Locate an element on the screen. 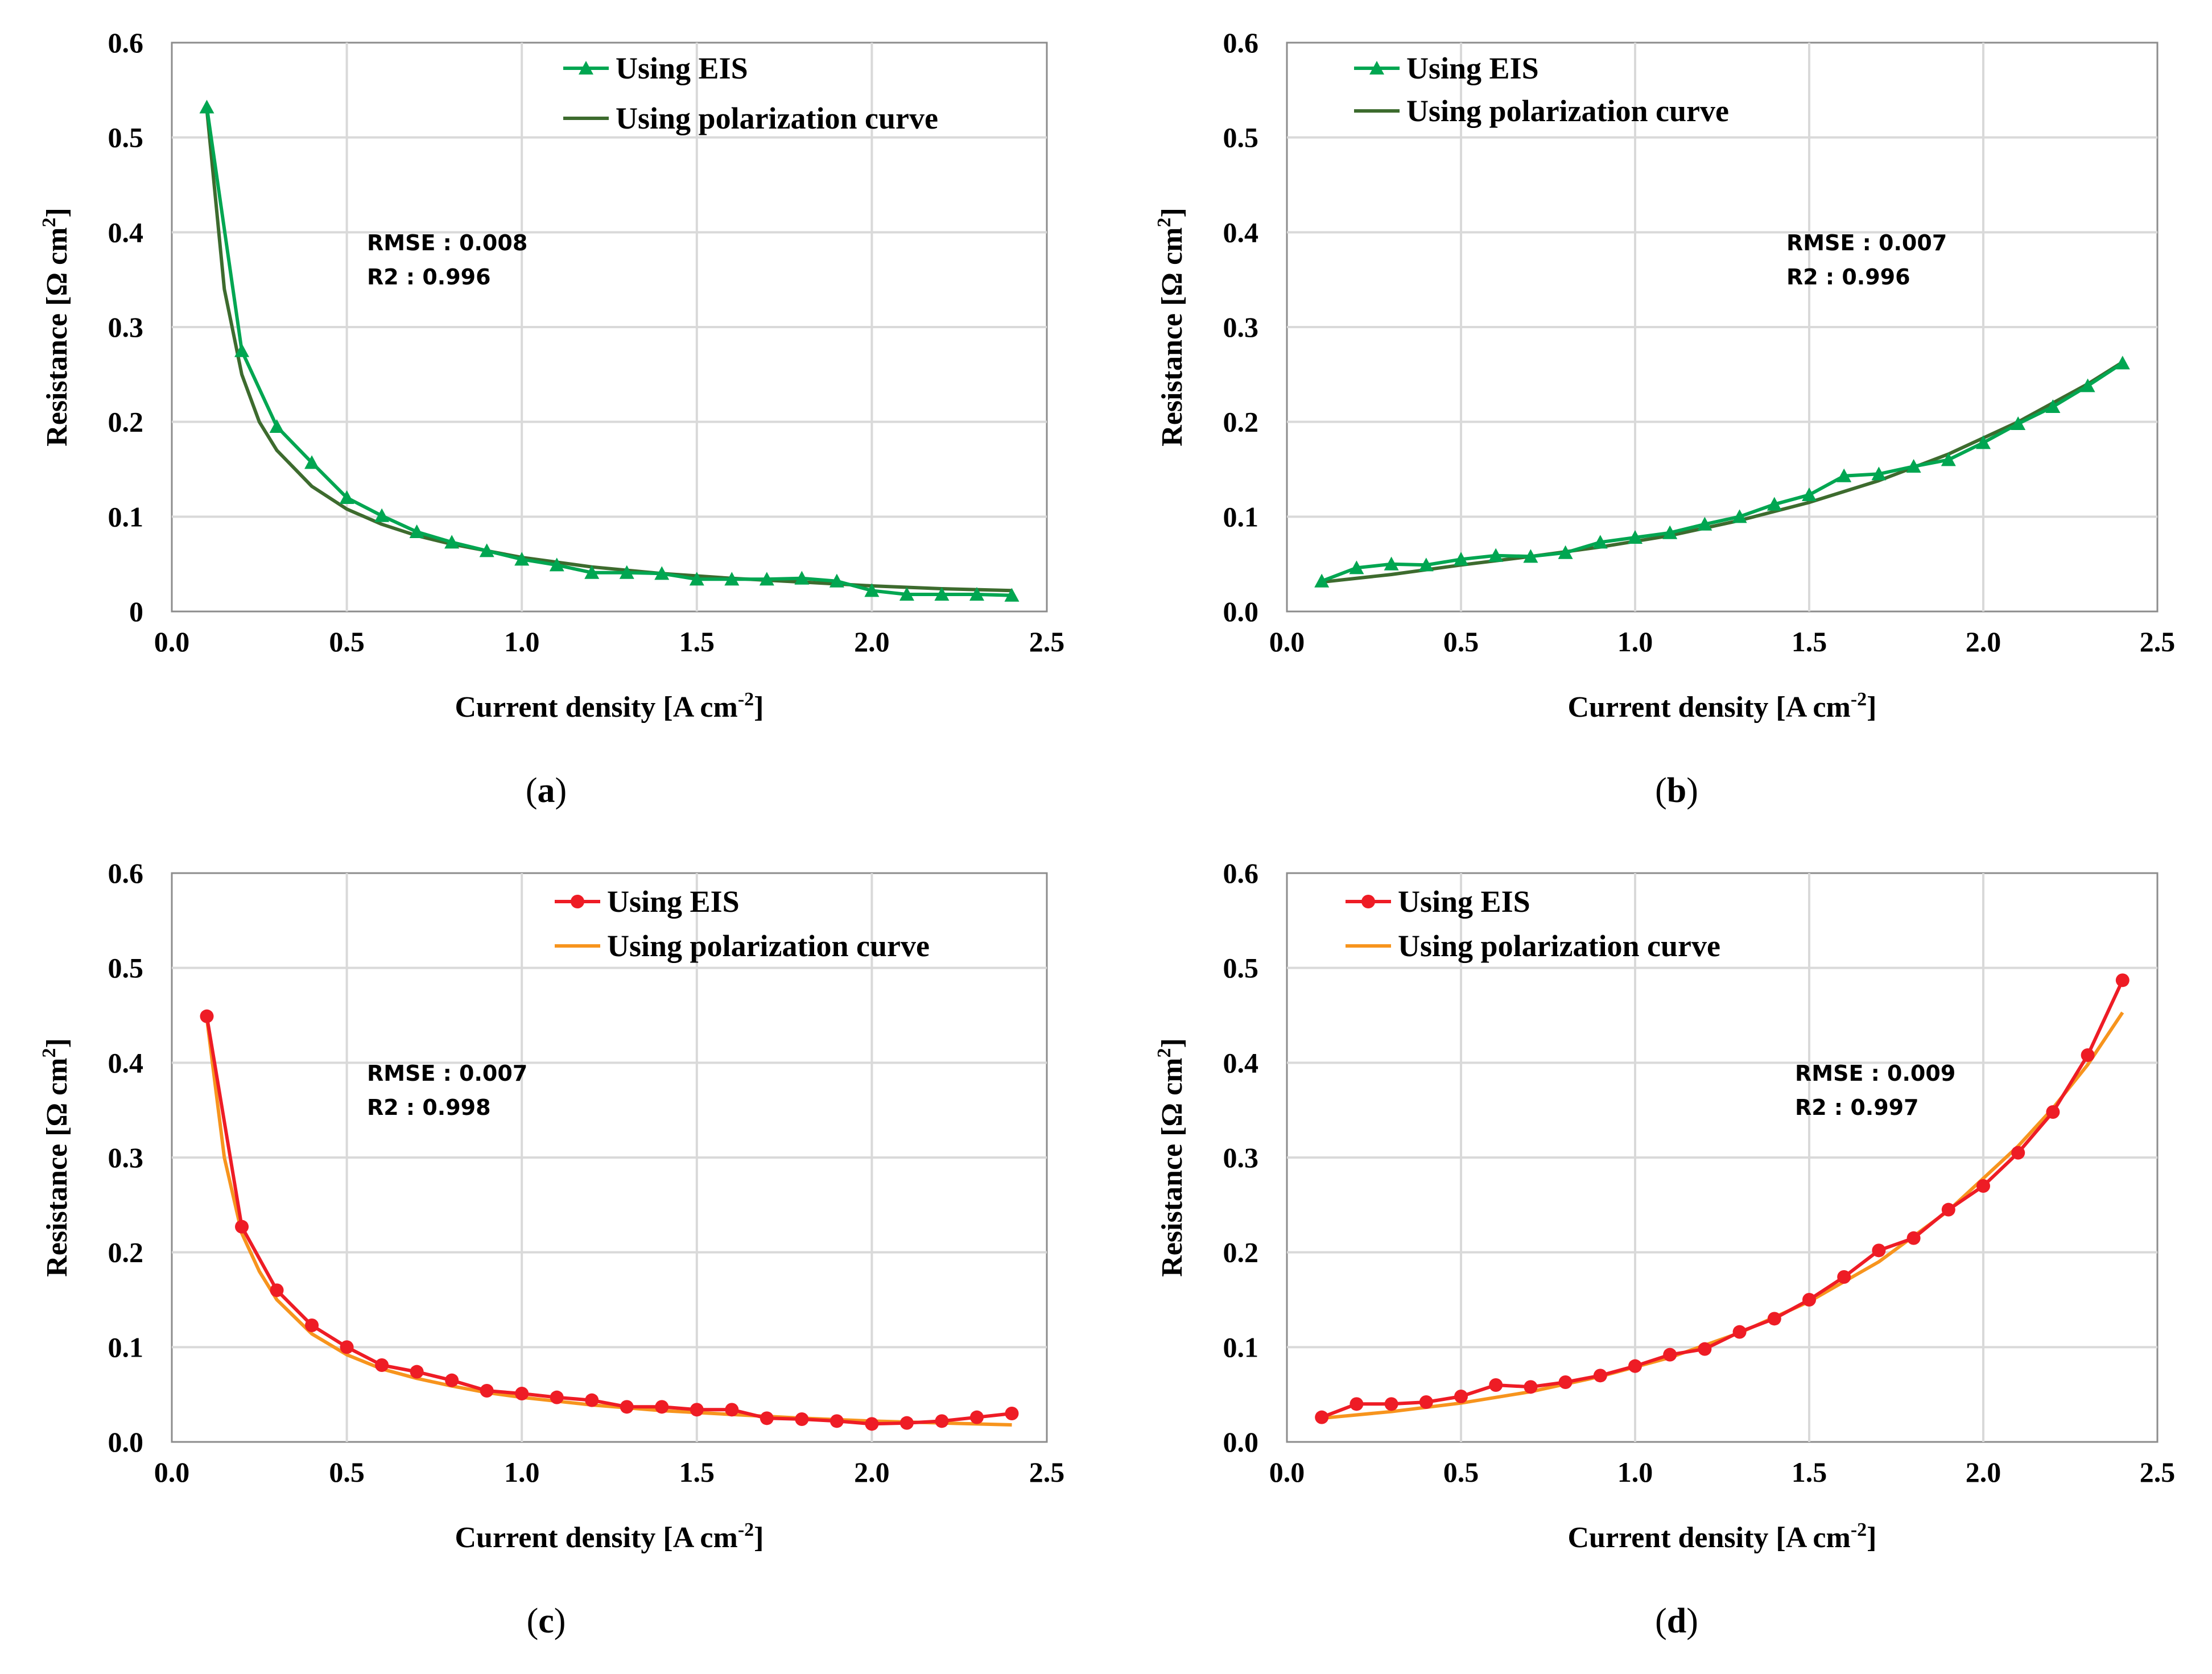 The height and width of the screenshot is (1674, 2212). panel-label: (d) is located at coordinates (1677, 1621).